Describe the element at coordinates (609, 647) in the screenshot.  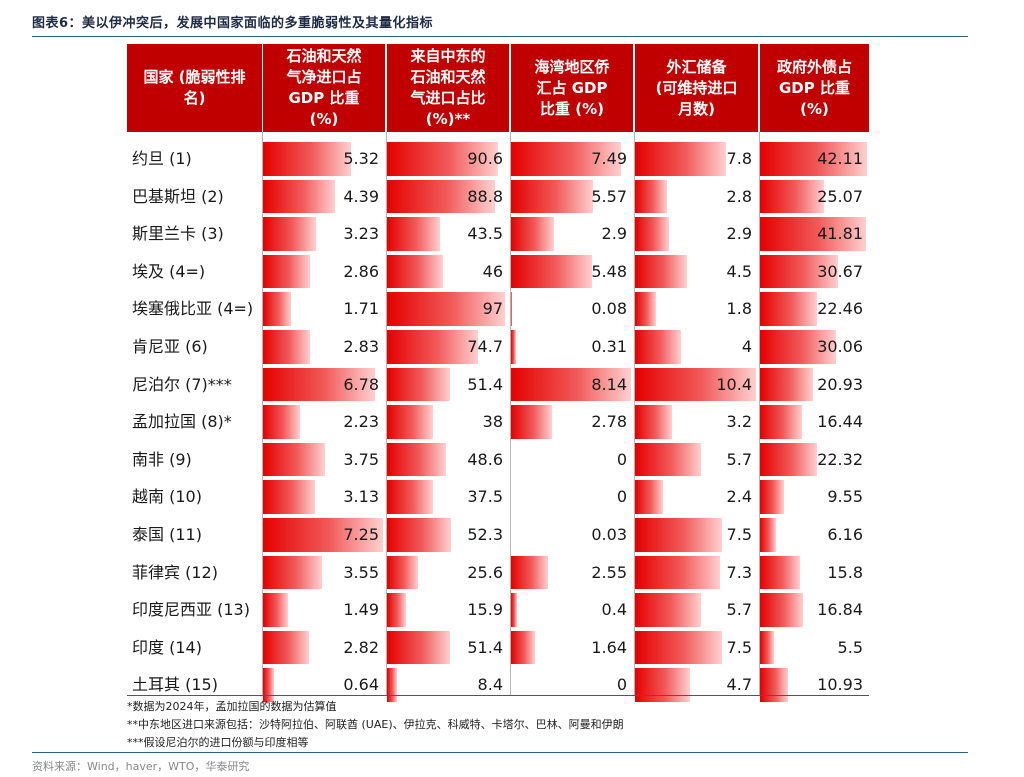
I see `cell-value: 1.64` at that location.